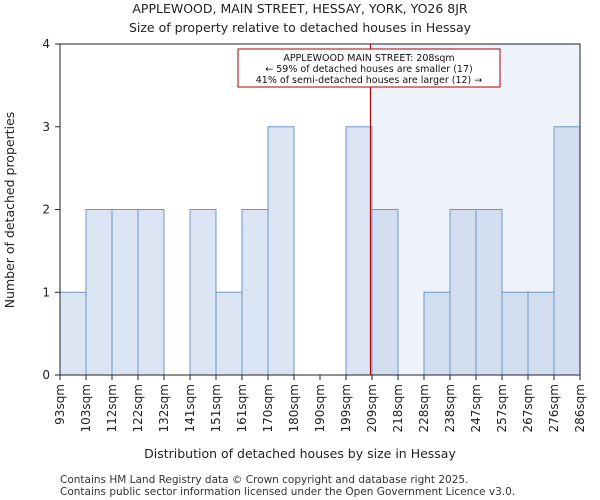 This screenshot has width=600, height=500. What do you see at coordinates (372, 408) in the screenshot?
I see `x-tick-label: 209sqm` at bounding box center [372, 408].